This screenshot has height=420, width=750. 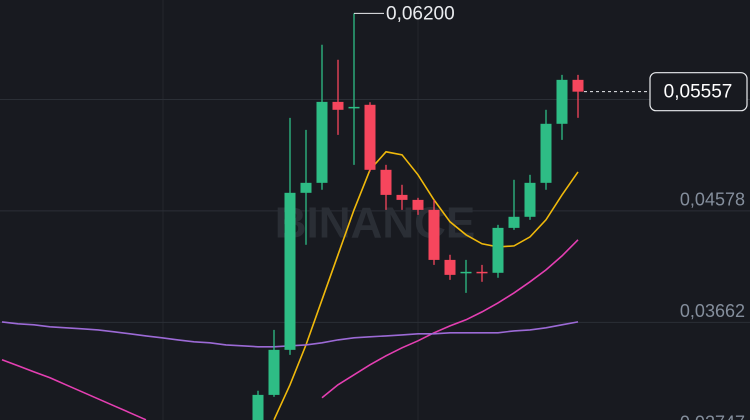 I want to click on last-price-box, so click(x=698, y=92).